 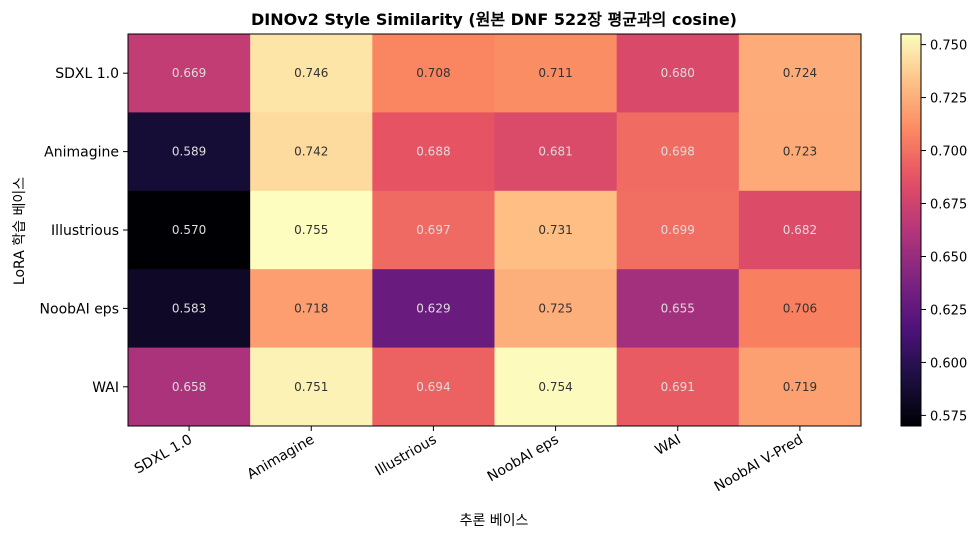 I want to click on cell-value-label: 0.711, so click(x=555, y=73).